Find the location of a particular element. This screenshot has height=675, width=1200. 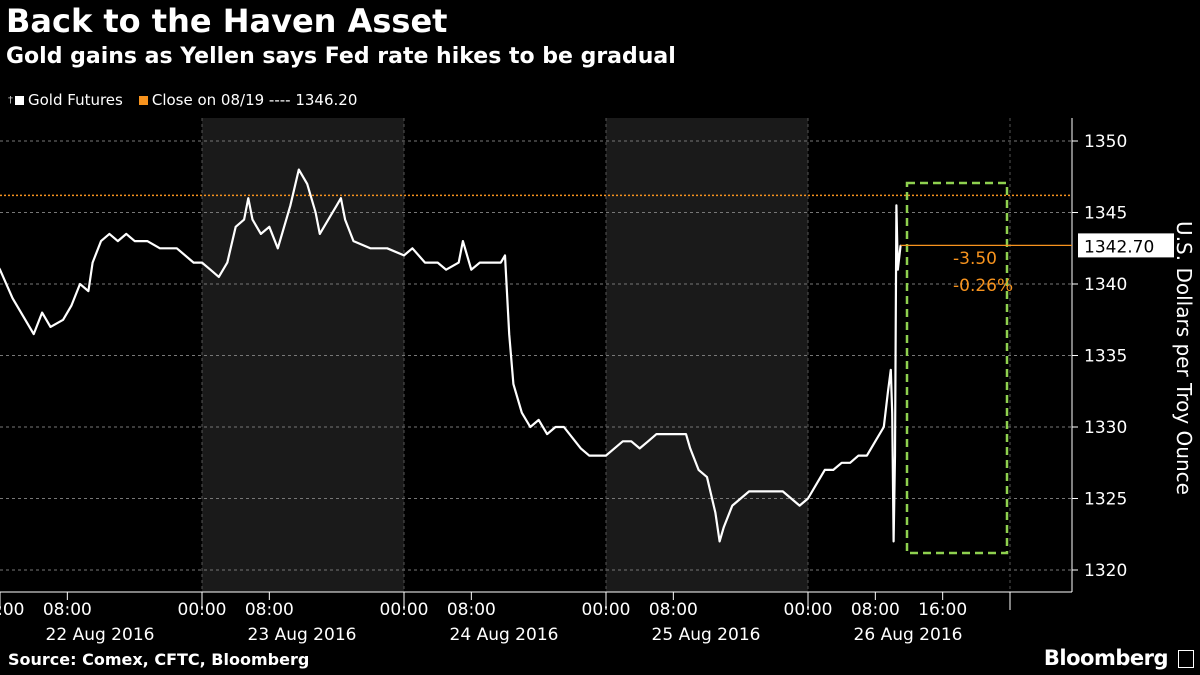

bloomberg-logo: Bloomberg is located at coordinates (1106, 658).